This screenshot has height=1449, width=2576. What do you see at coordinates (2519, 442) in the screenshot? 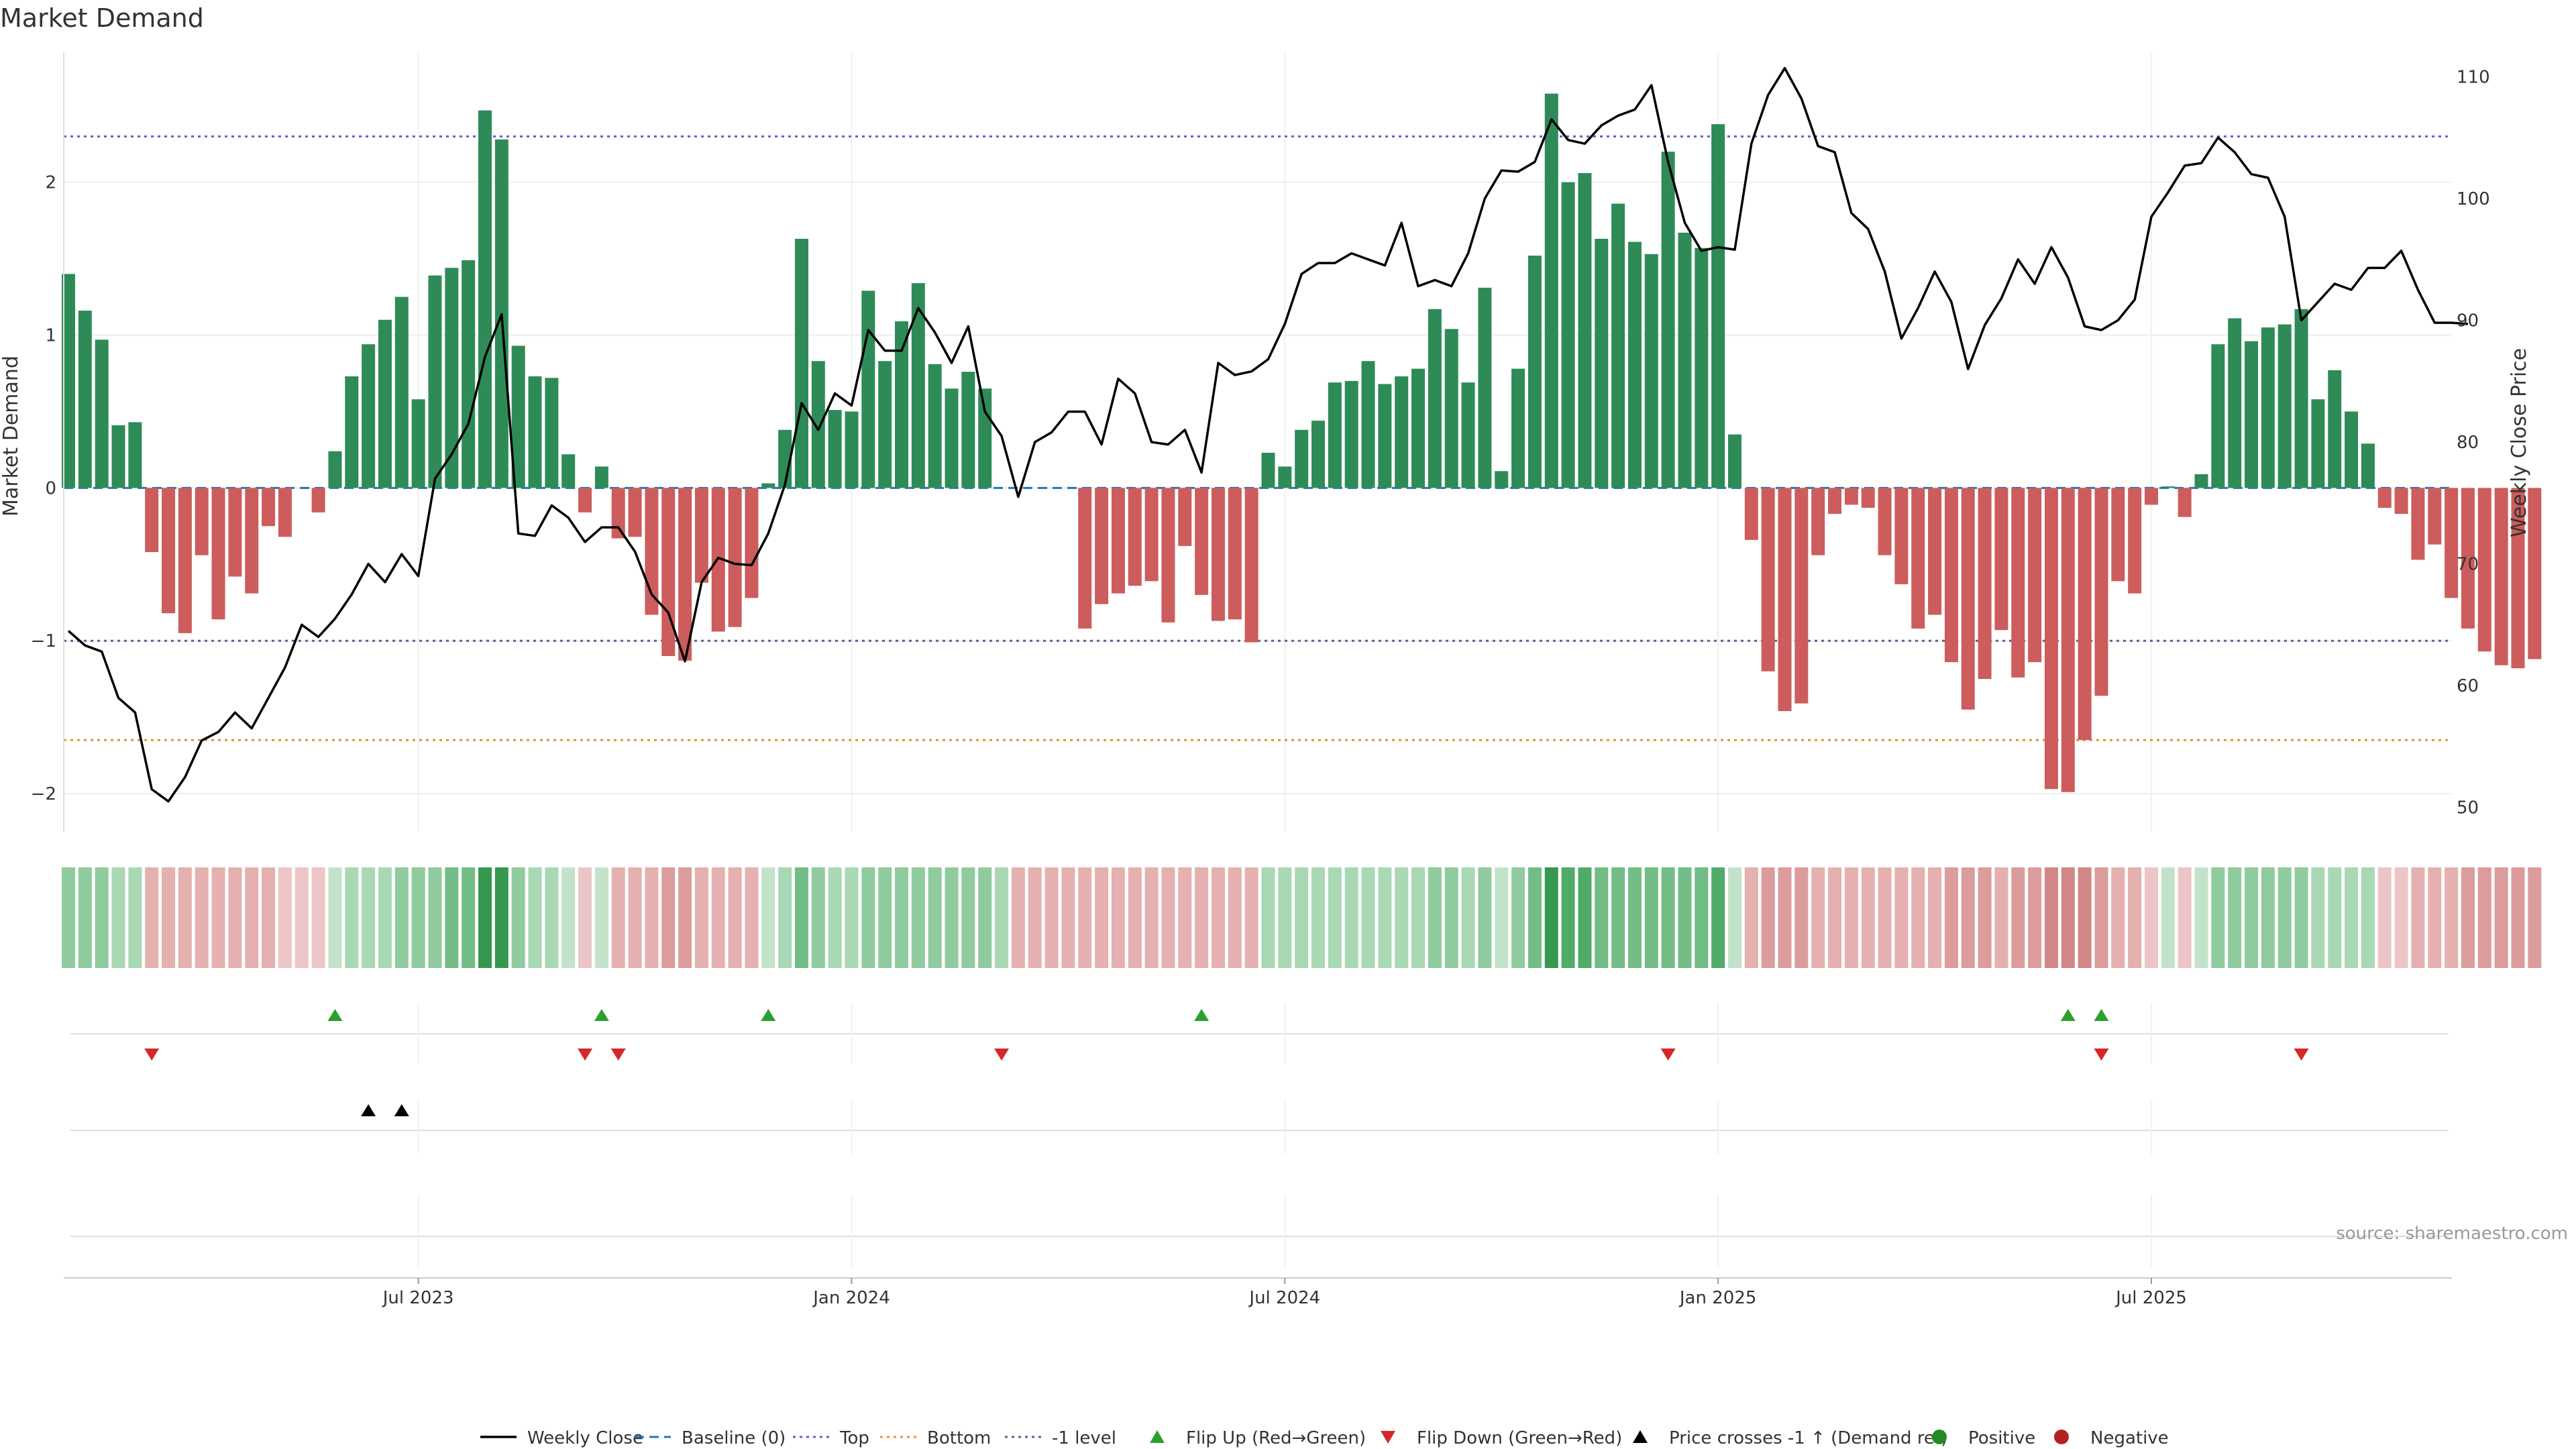
I see `right-axis-label: Weekly Close Price` at bounding box center [2519, 442].